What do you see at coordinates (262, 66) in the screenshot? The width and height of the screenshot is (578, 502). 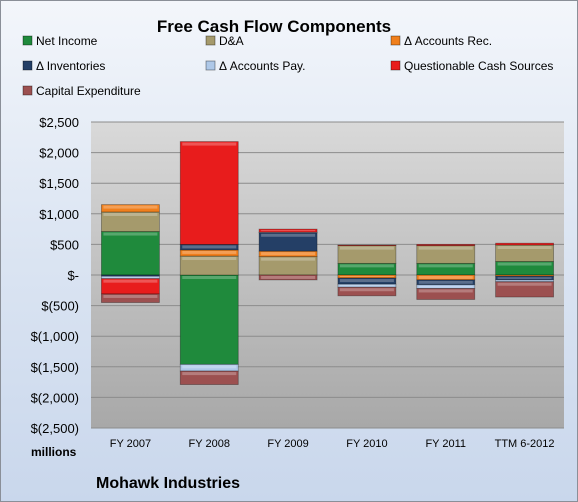 I see `legend-label: Δ Accounts Pay.` at bounding box center [262, 66].